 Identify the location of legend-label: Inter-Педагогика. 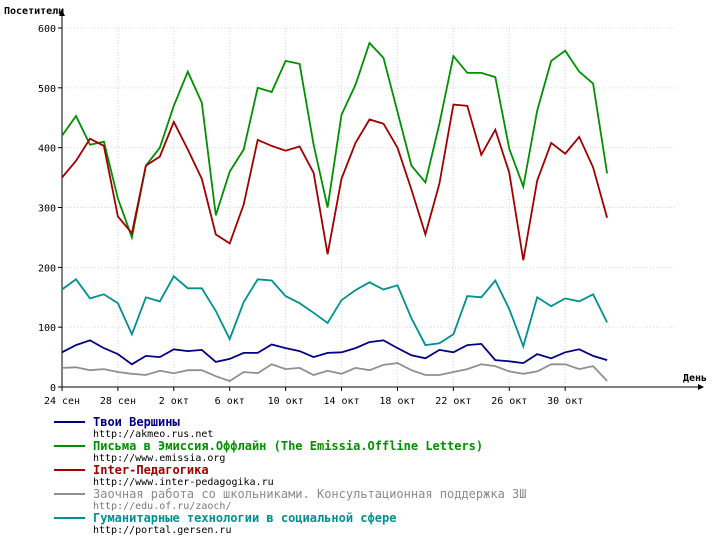
(151, 470).